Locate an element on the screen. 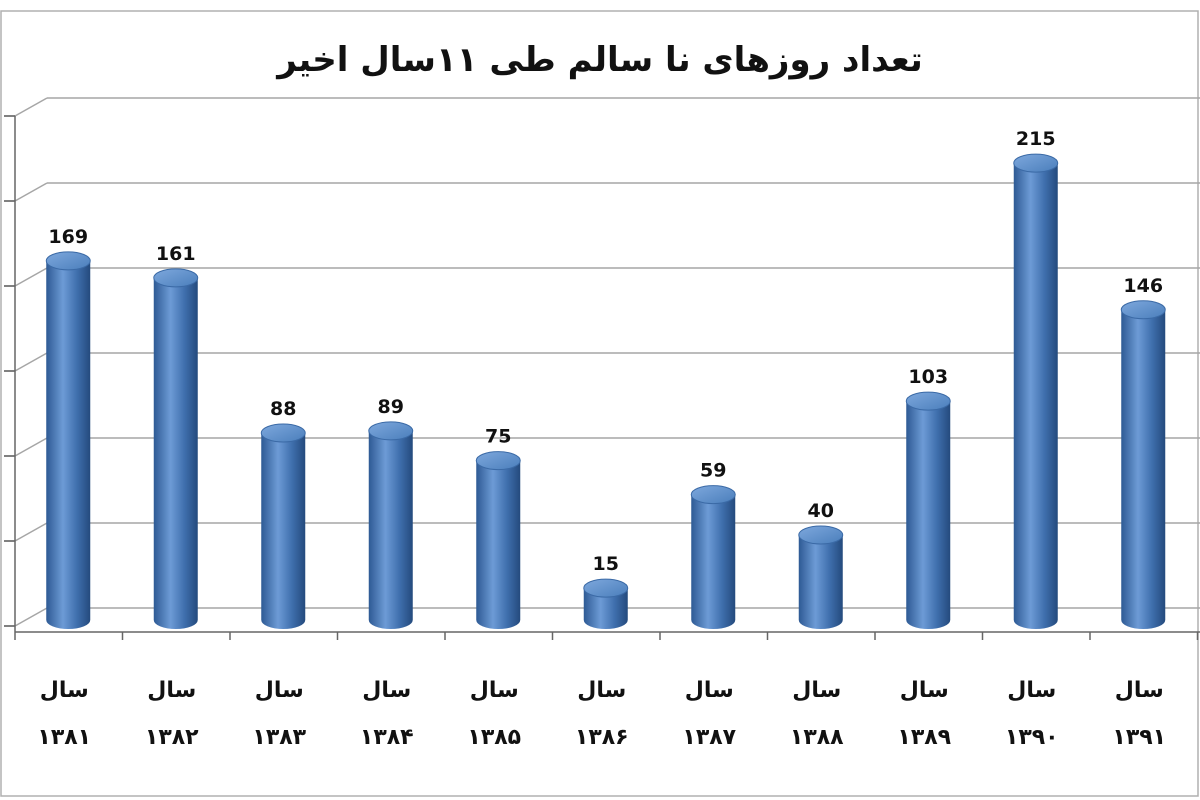  data-label: 88 is located at coordinates (283, 409).